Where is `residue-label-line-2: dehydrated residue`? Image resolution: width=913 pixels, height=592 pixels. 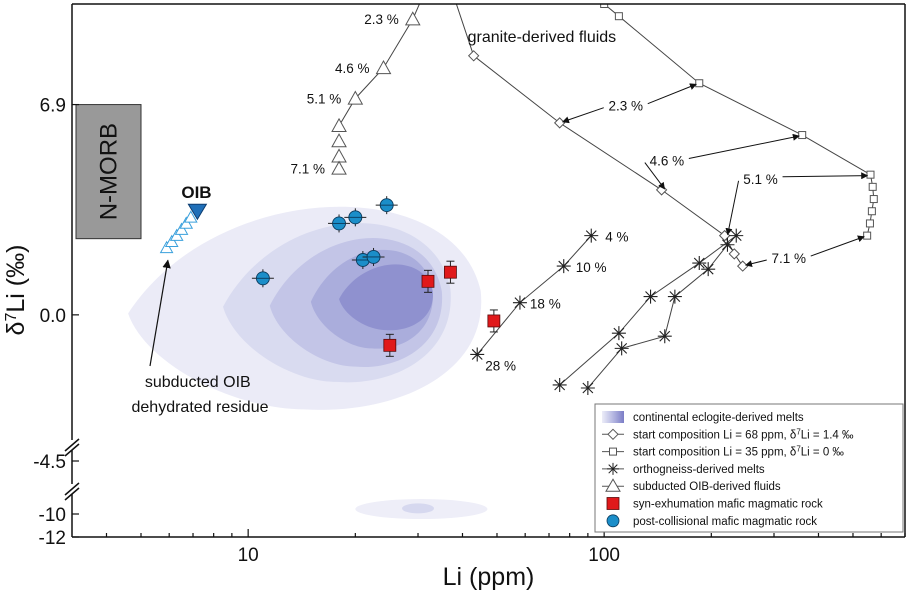 residue-label-line-2: dehydrated residue is located at coordinates (200, 407).